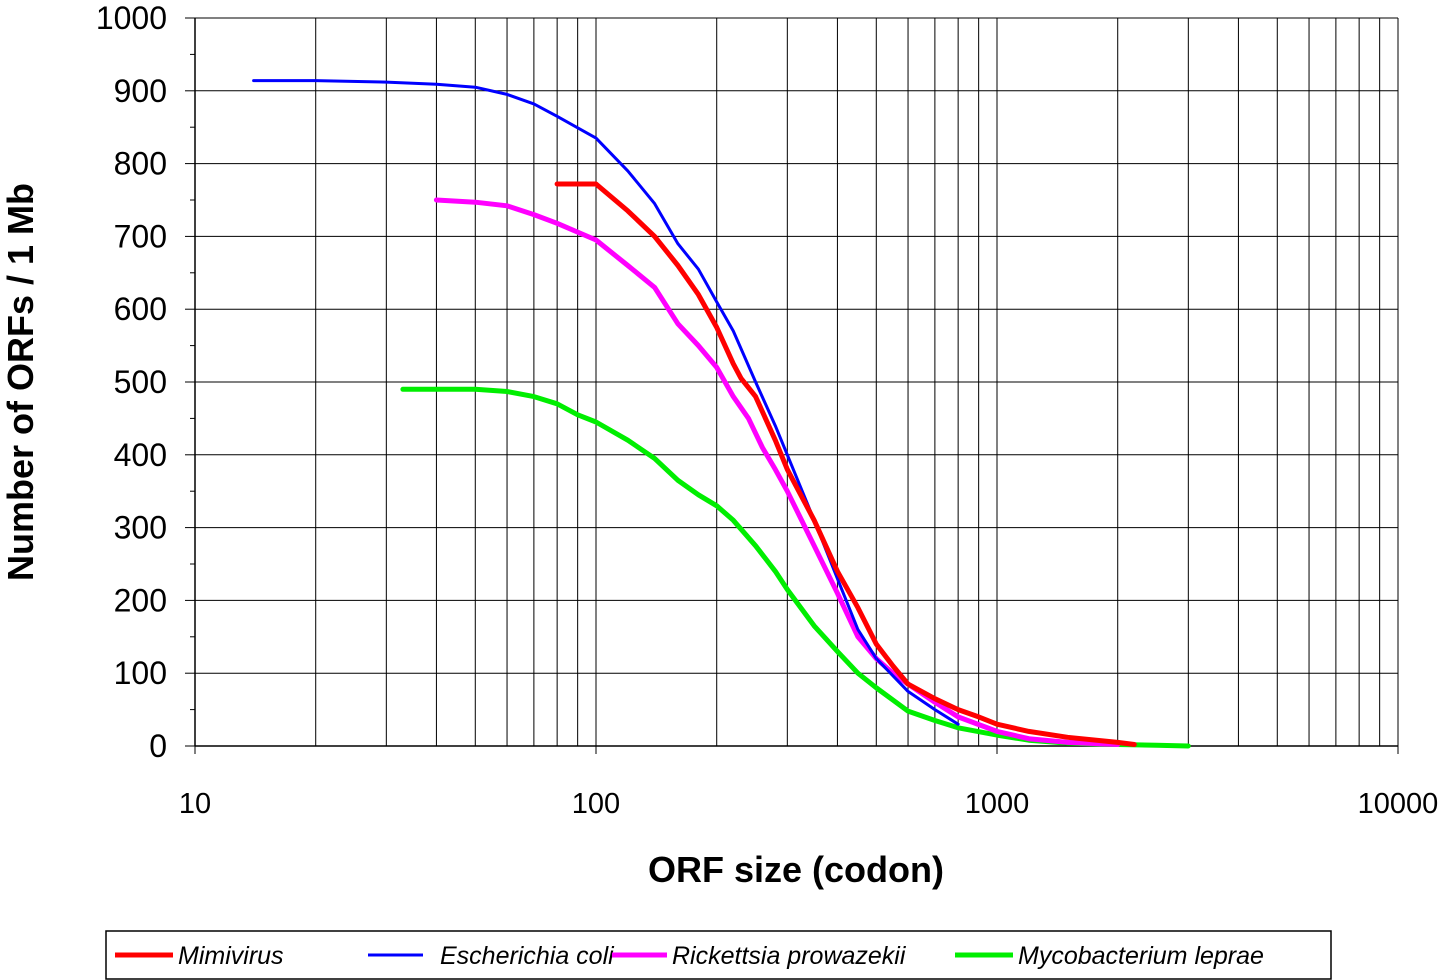 The height and width of the screenshot is (980, 1448). Describe the element at coordinates (140, 91) in the screenshot. I see `y-tick-label: 900` at that location.